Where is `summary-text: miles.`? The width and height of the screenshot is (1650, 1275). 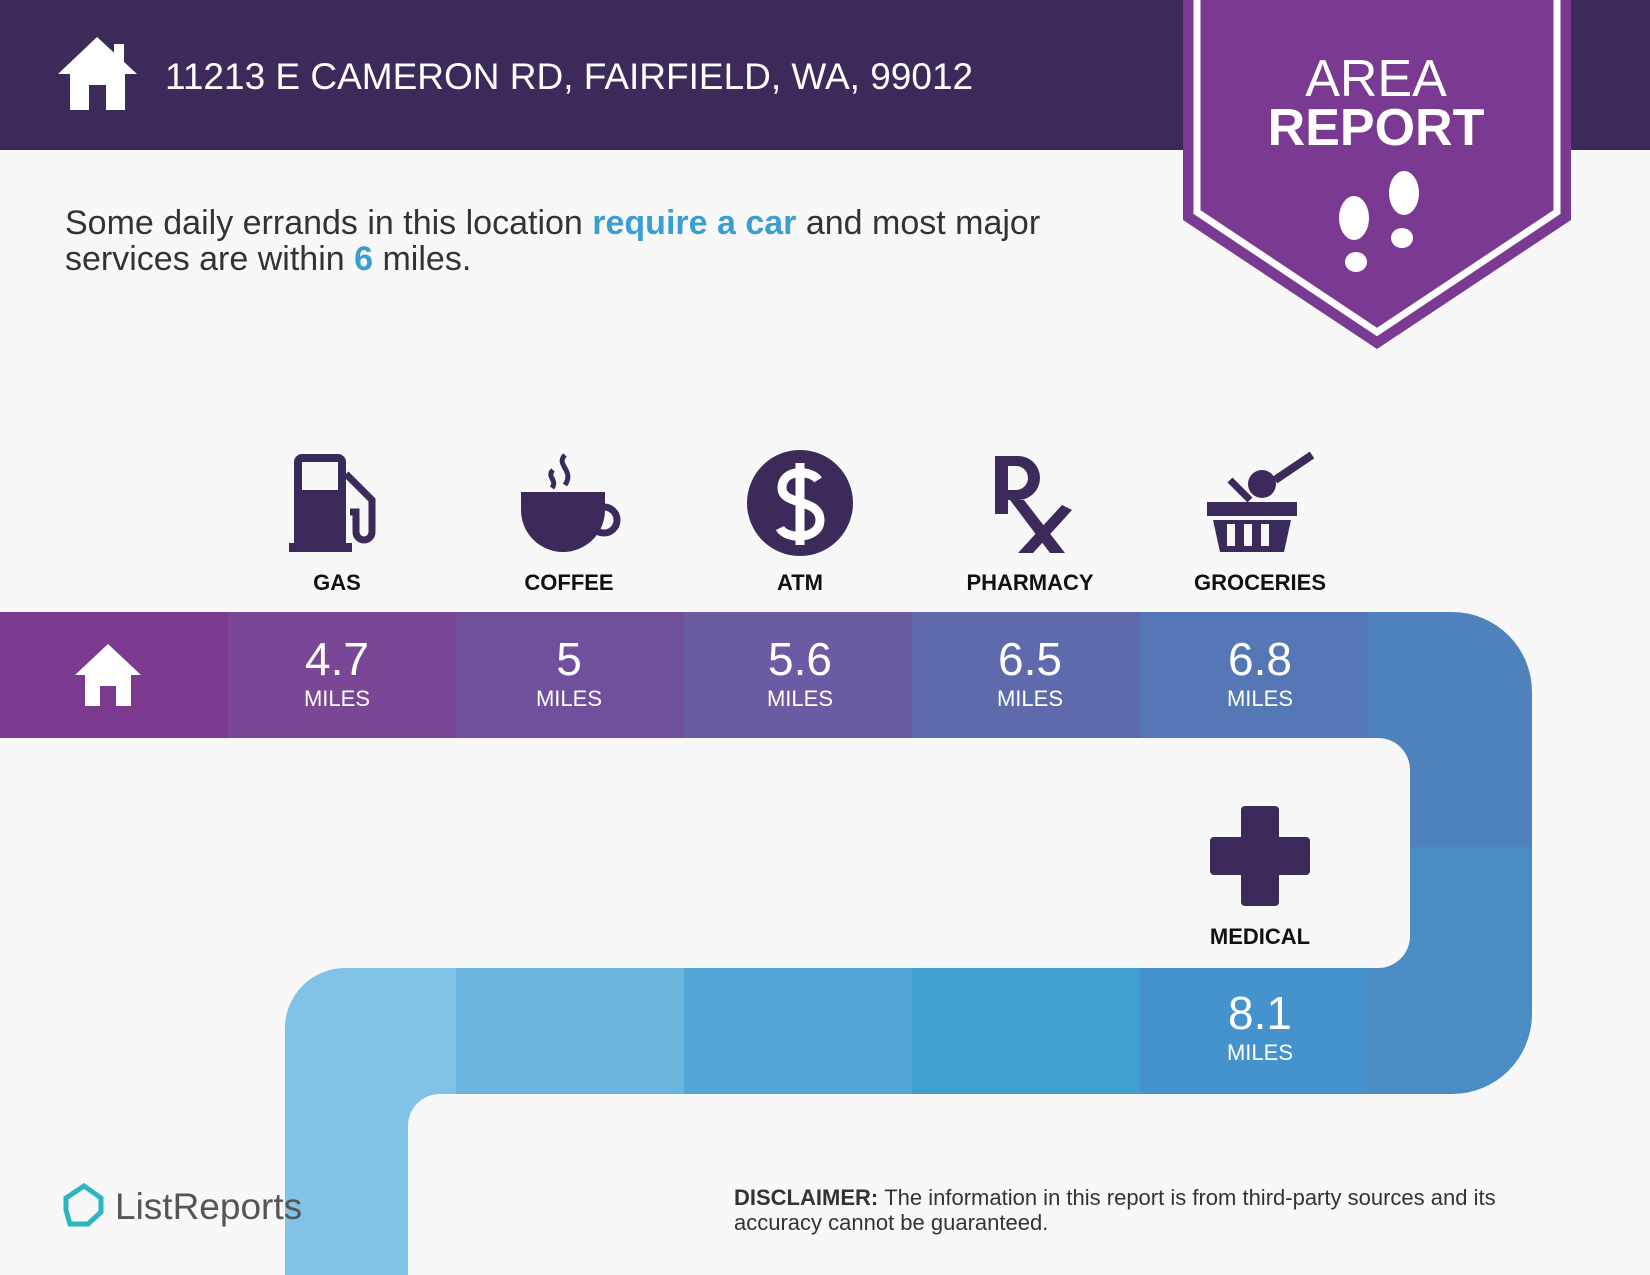
summary-text: miles. is located at coordinates (422, 259).